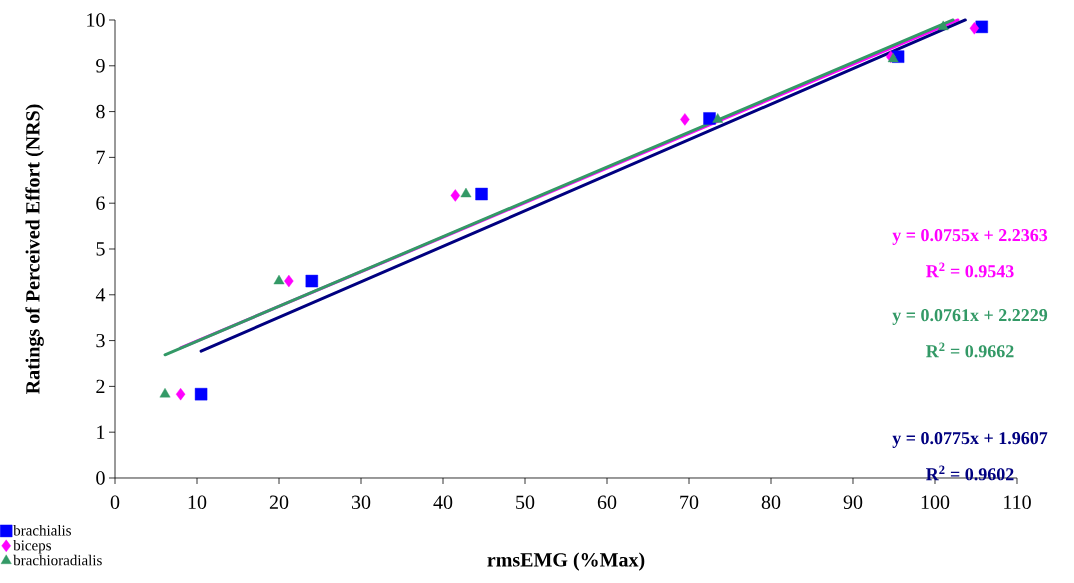 The height and width of the screenshot is (583, 1074). Describe the element at coordinates (115, 502) in the screenshot. I see `x-tick-label: 0` at that location.